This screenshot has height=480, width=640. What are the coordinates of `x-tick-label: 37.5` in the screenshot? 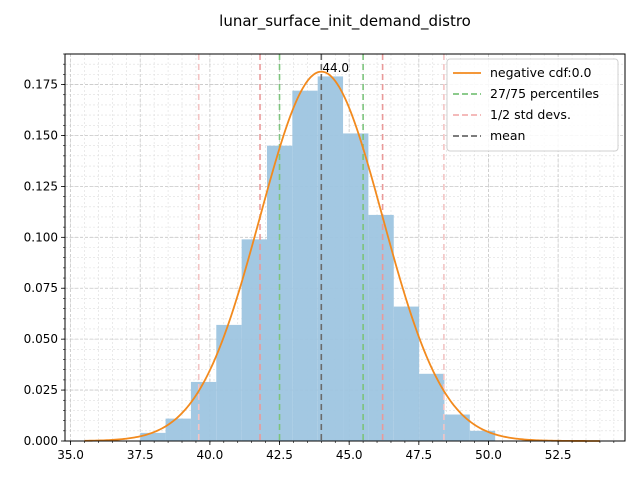 It's located at (140, 455).